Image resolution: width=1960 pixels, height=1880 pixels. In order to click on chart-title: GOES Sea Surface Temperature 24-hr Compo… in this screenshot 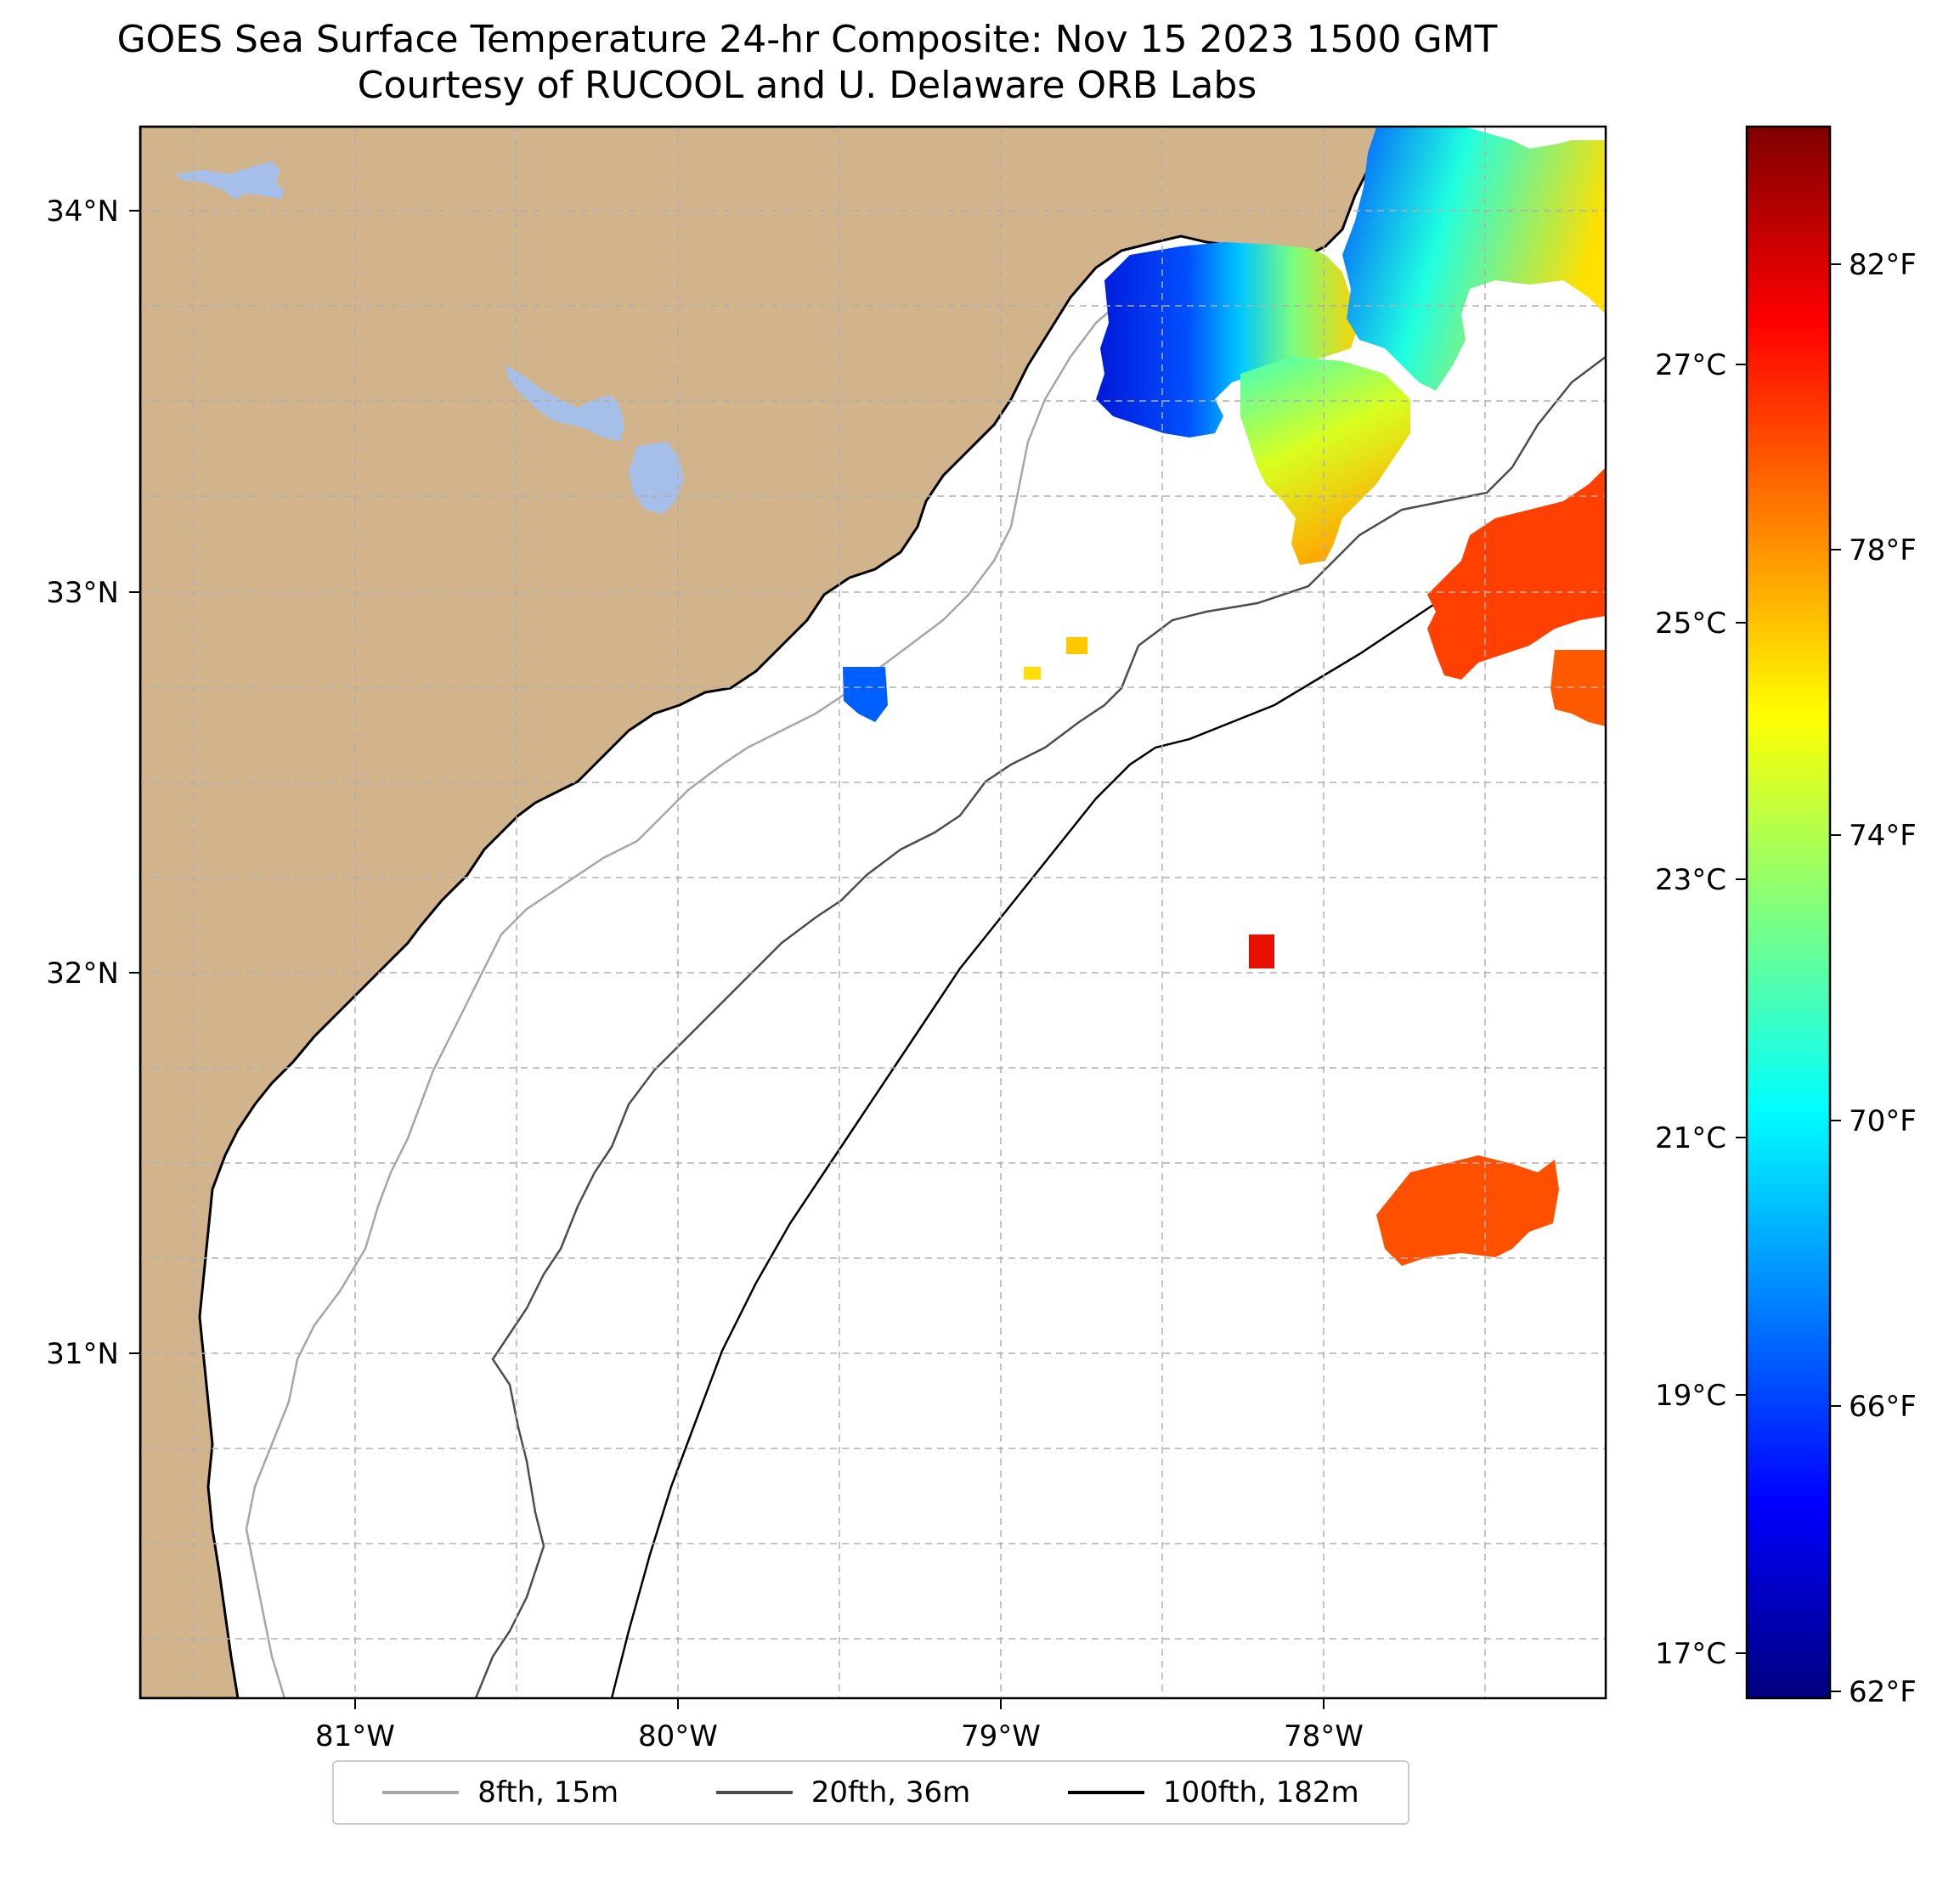, I will do `click(807, 63)`.